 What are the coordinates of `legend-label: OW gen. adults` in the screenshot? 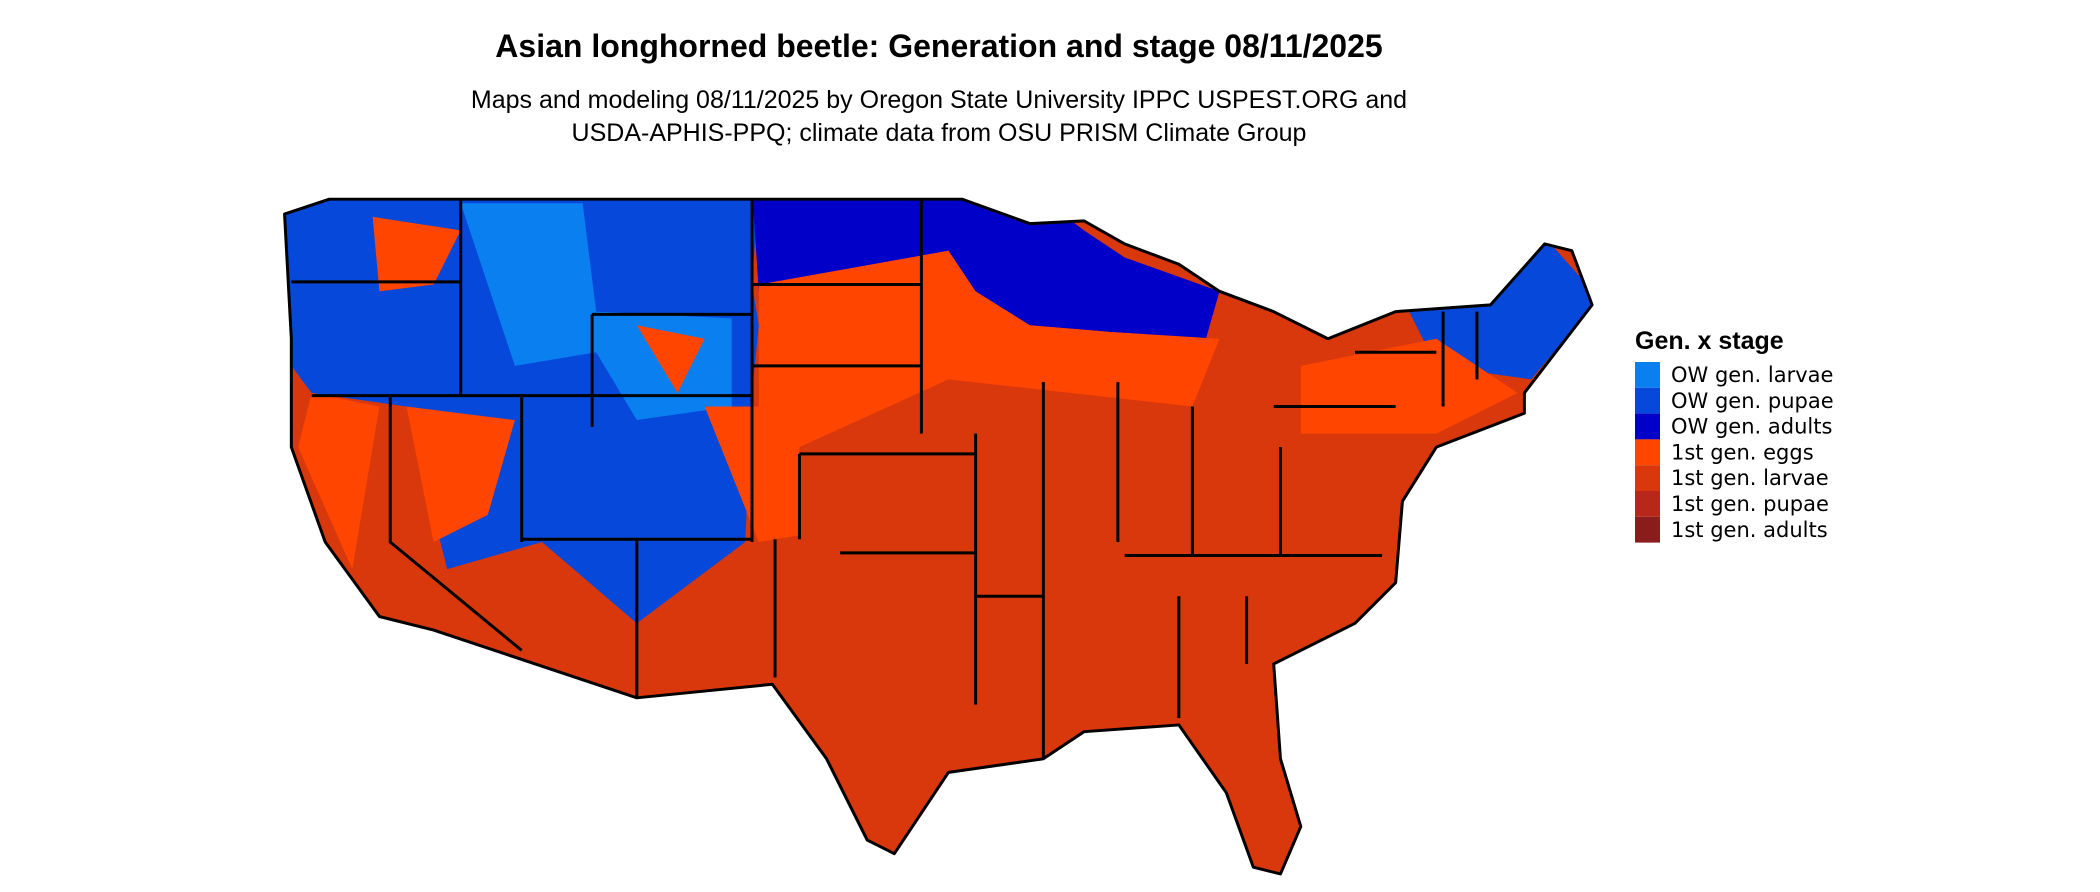 It's located at (1751, 427).